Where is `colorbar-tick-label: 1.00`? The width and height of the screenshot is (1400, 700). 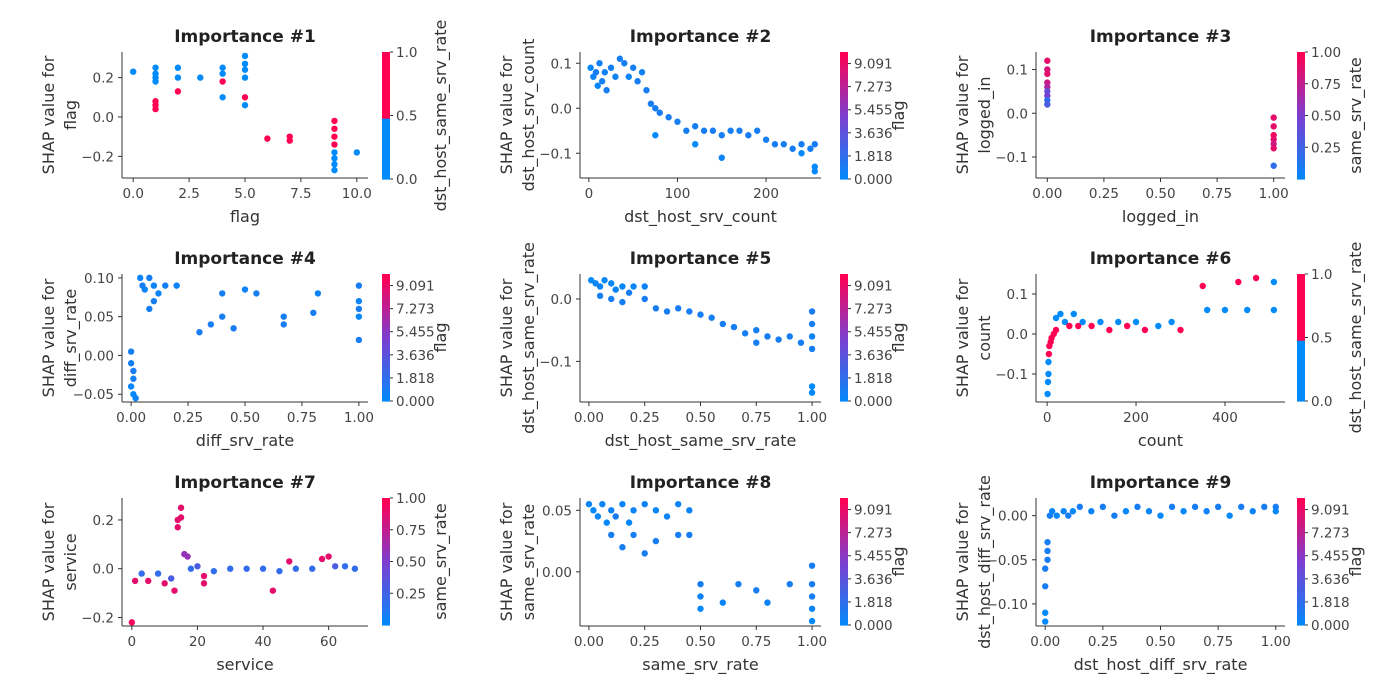
colorbar-tick-label: 1.00 is located at coordinates (411, 499).